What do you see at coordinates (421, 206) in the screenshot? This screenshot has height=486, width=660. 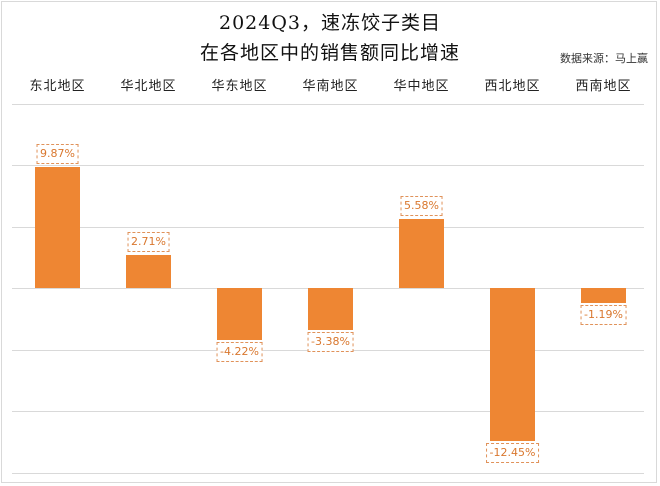 I see `data-label: 5.58%` at bounding box center [421, 206].